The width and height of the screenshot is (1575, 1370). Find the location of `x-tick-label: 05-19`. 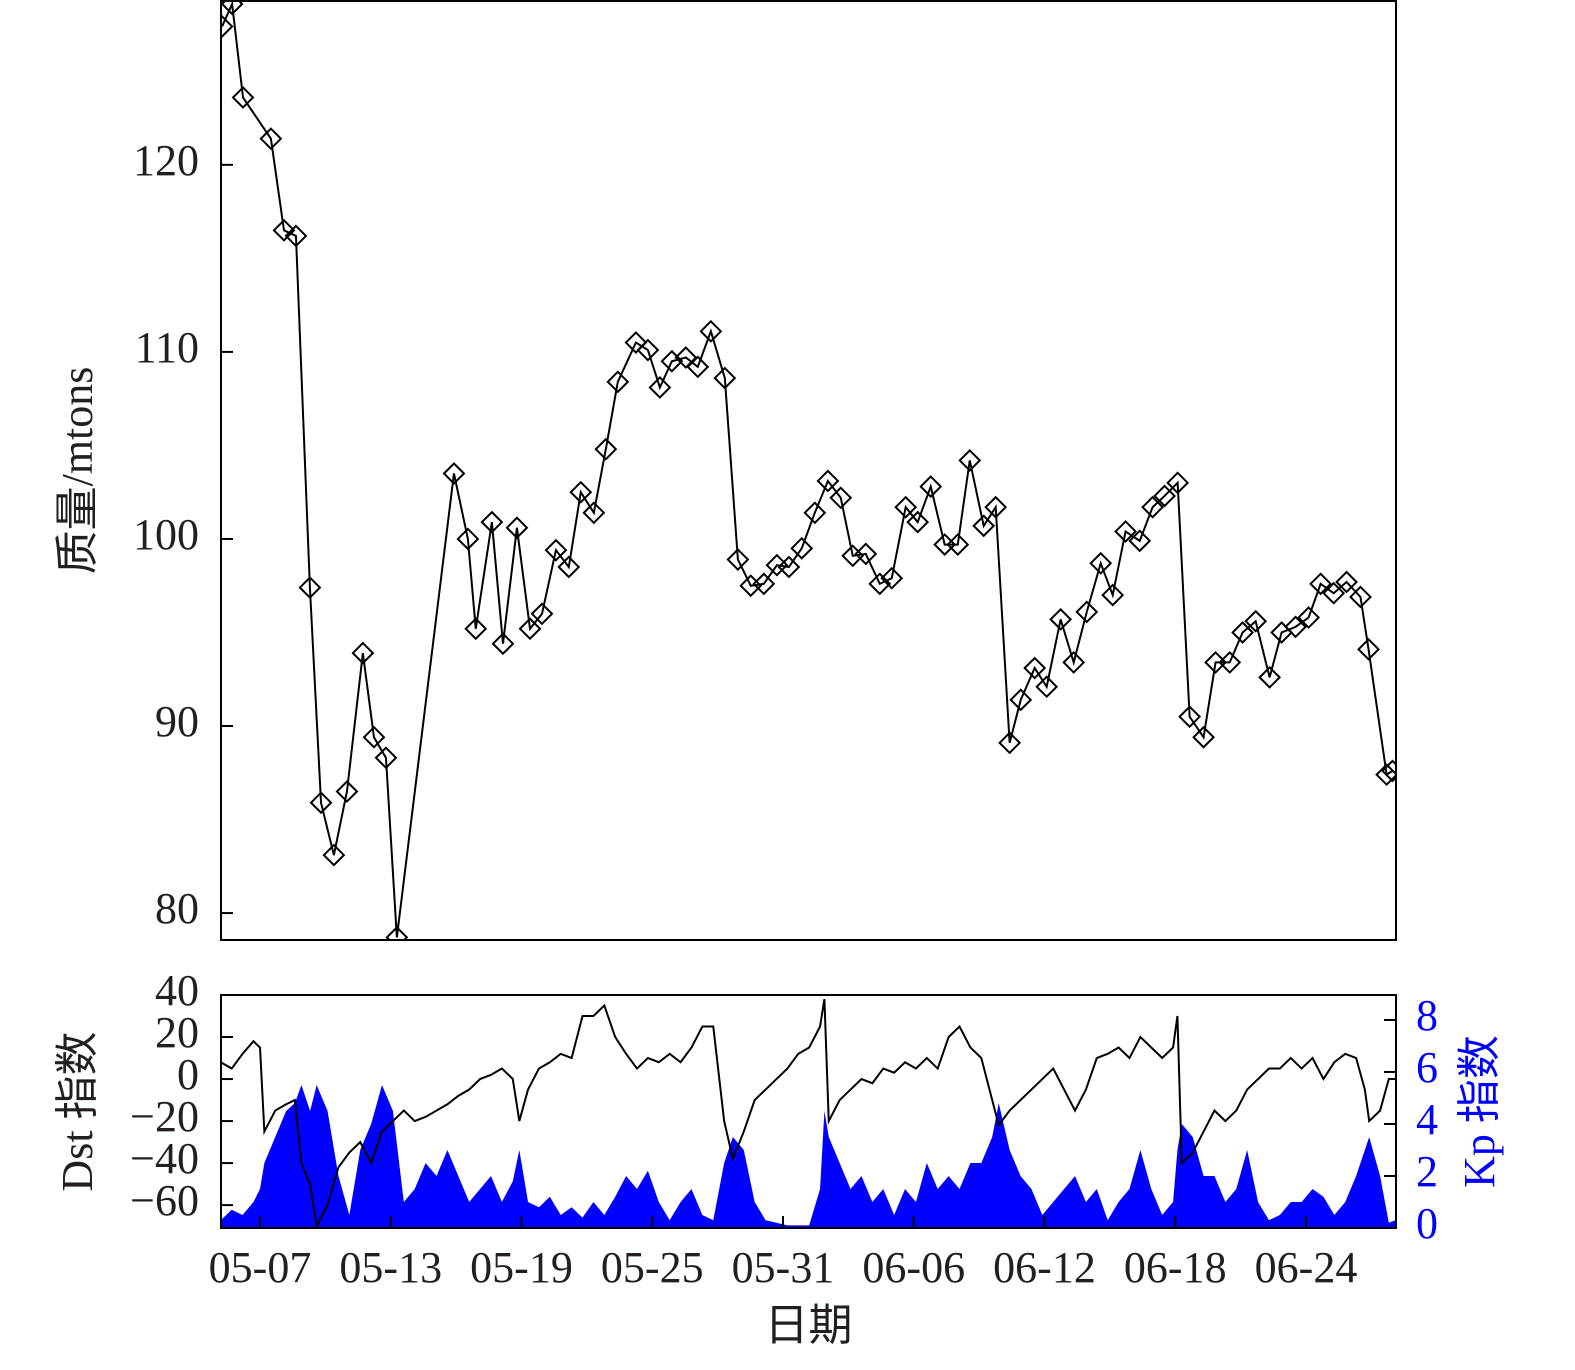

x-tick-label: 05-19 is located at coordinates (521, 1267).